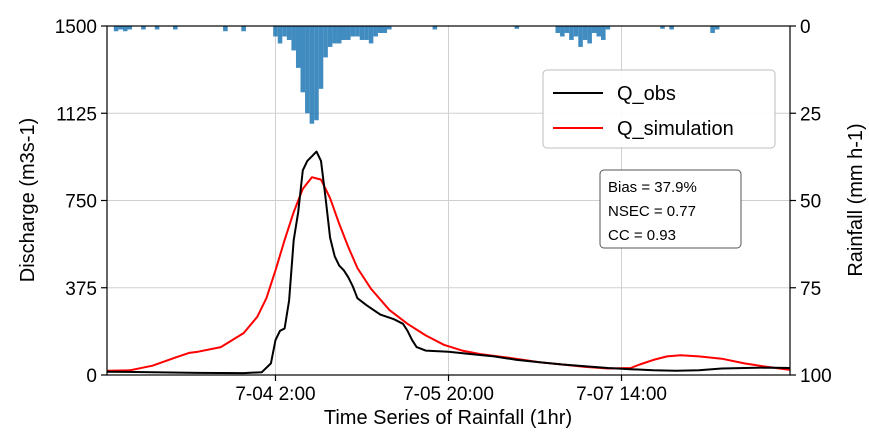  I want to click on stats-nsec: NSEC = 0.77, so click(652, 211).